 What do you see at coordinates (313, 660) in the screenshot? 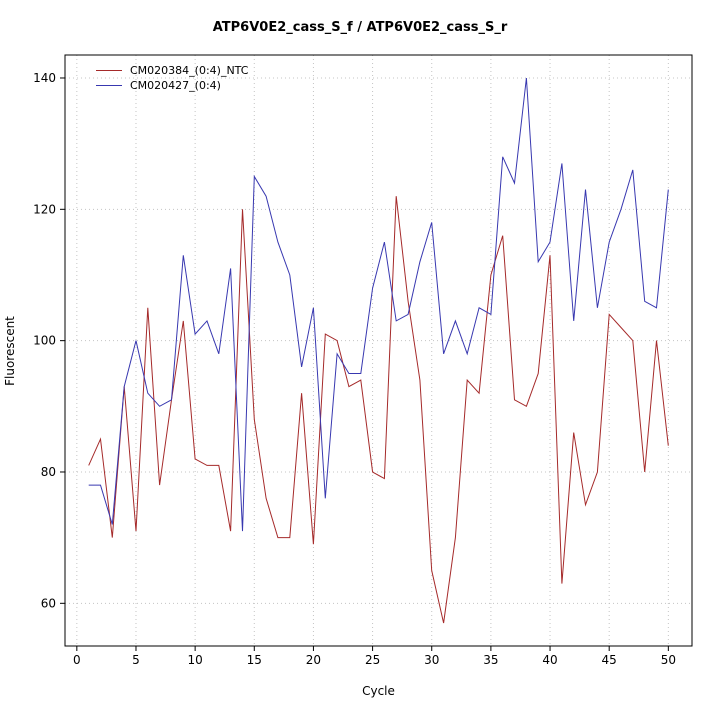
I see `tick-label: 20` at bounding box center [313, 660].